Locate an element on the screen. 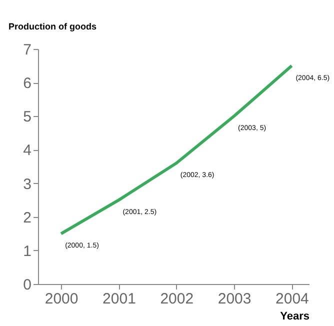 This screenshot has width=334, height=326. x-tick-label: 2003 is located at coordinates (235, 299).